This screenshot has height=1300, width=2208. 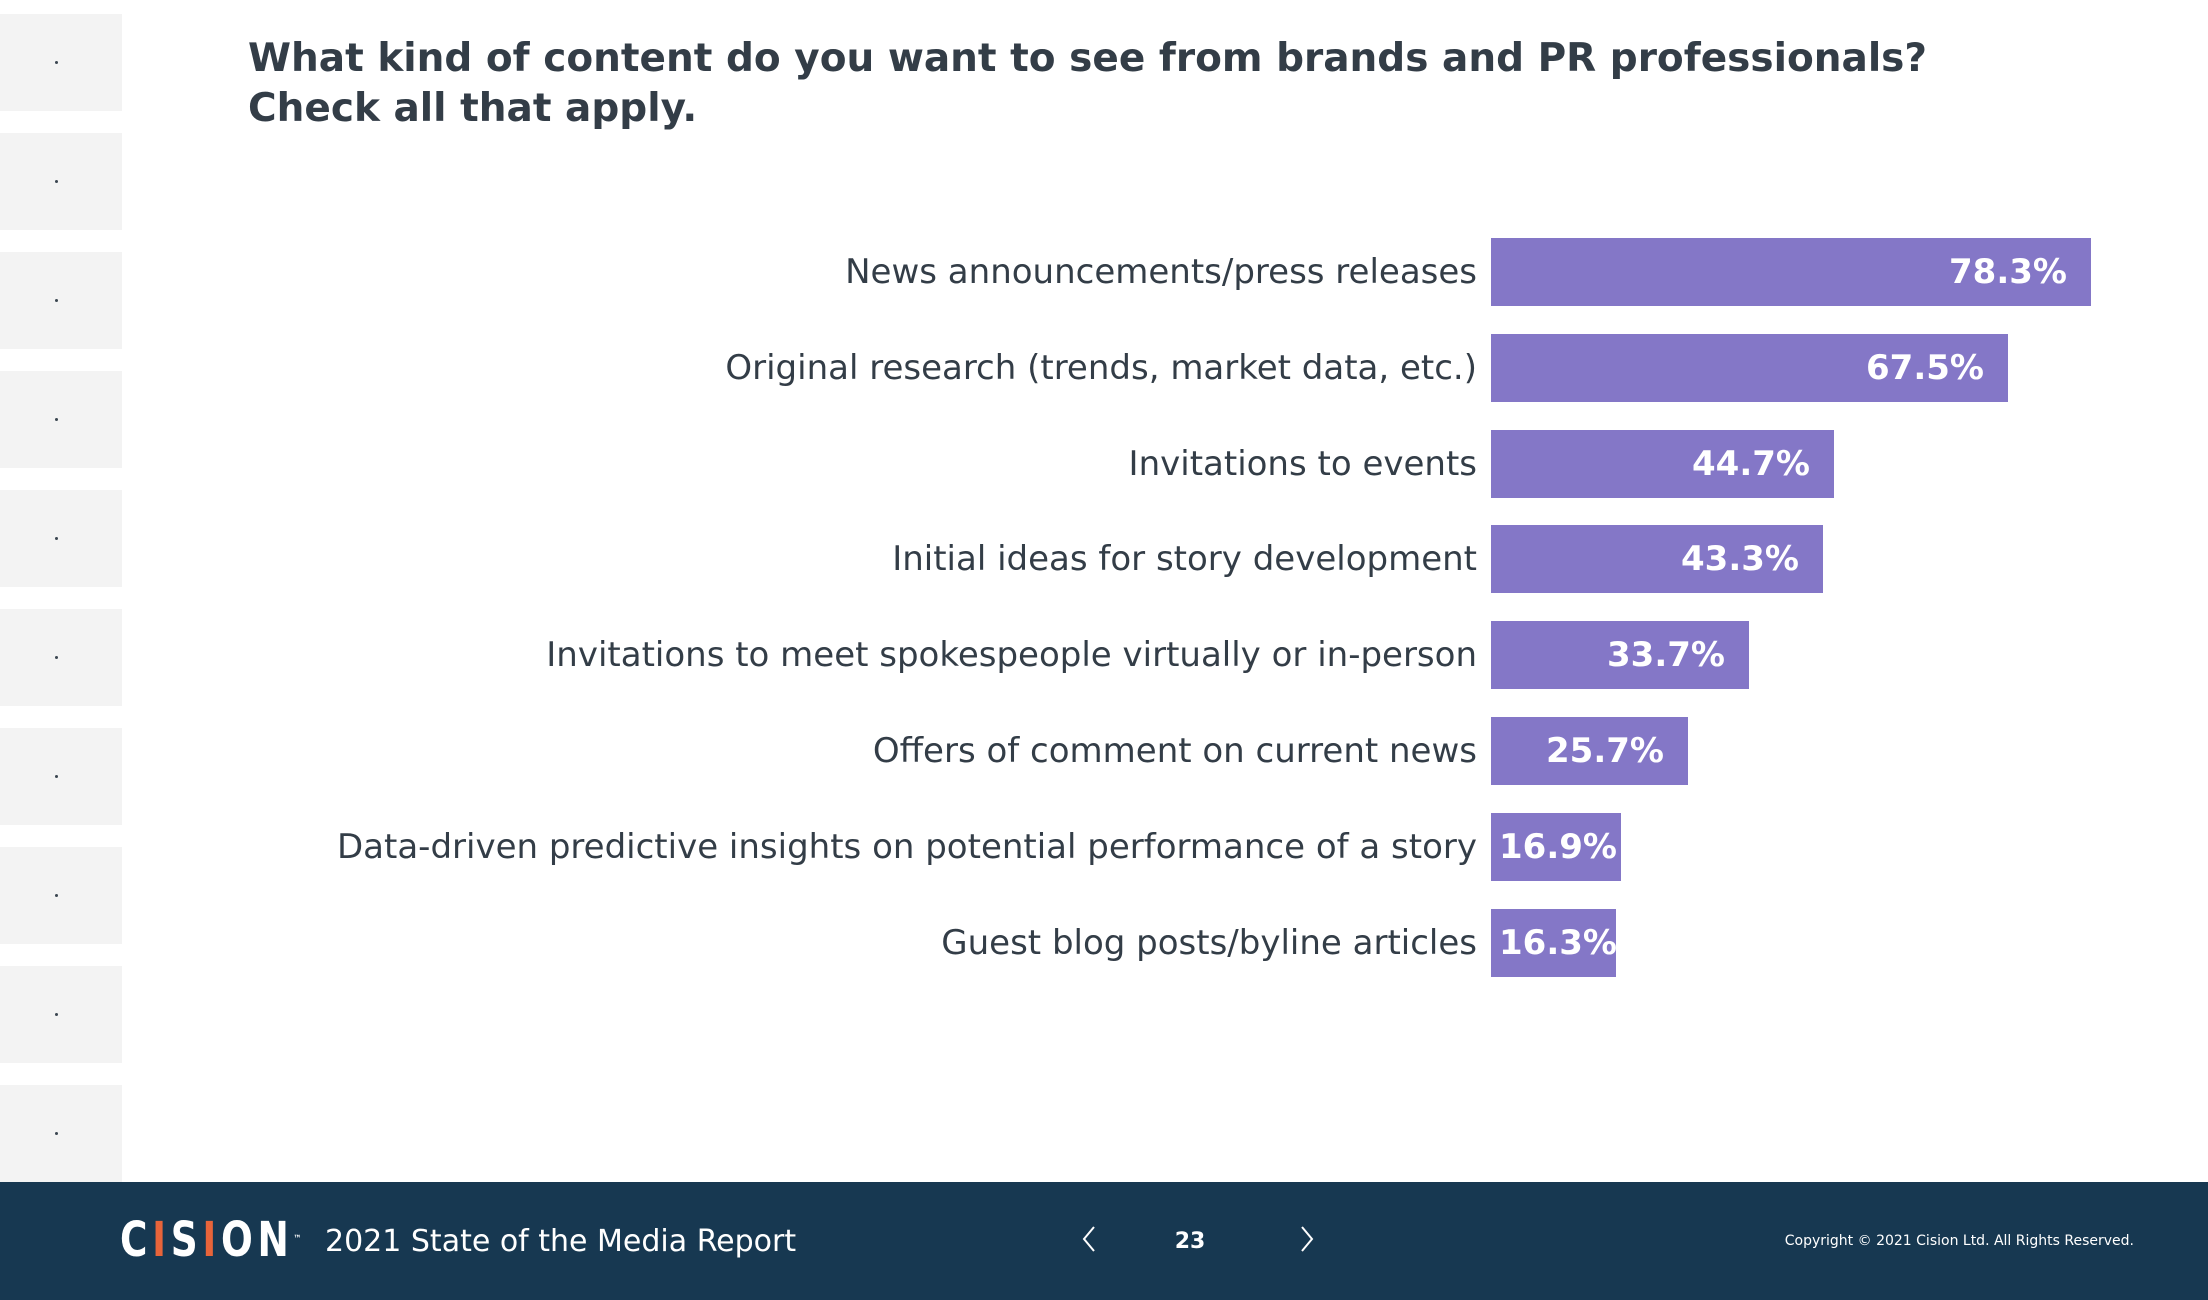 What do you see at coordinates (61, 591) in the screenshot?
I see `slide-thumbnail-strip` at bounding box center [61, 591].